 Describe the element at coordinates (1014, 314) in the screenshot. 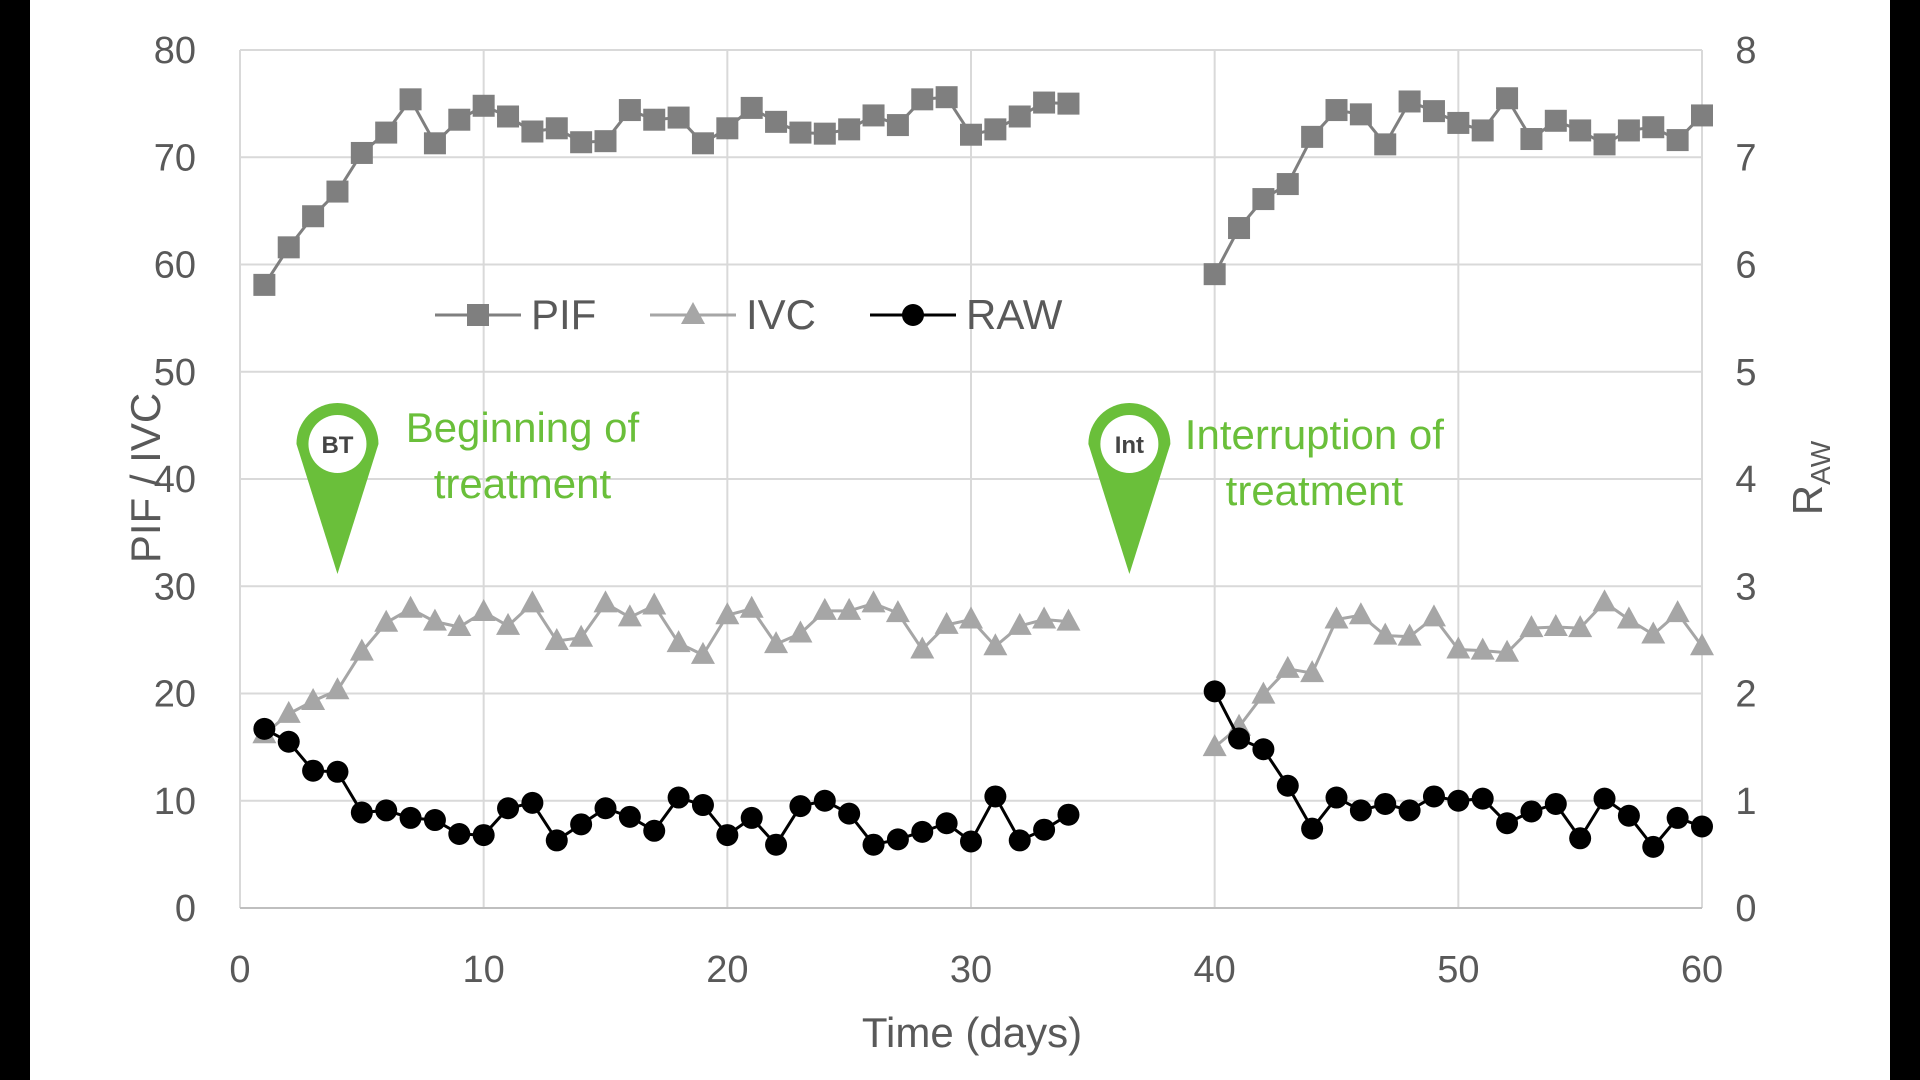

I see `legend-label-raw: RAW` at that location.